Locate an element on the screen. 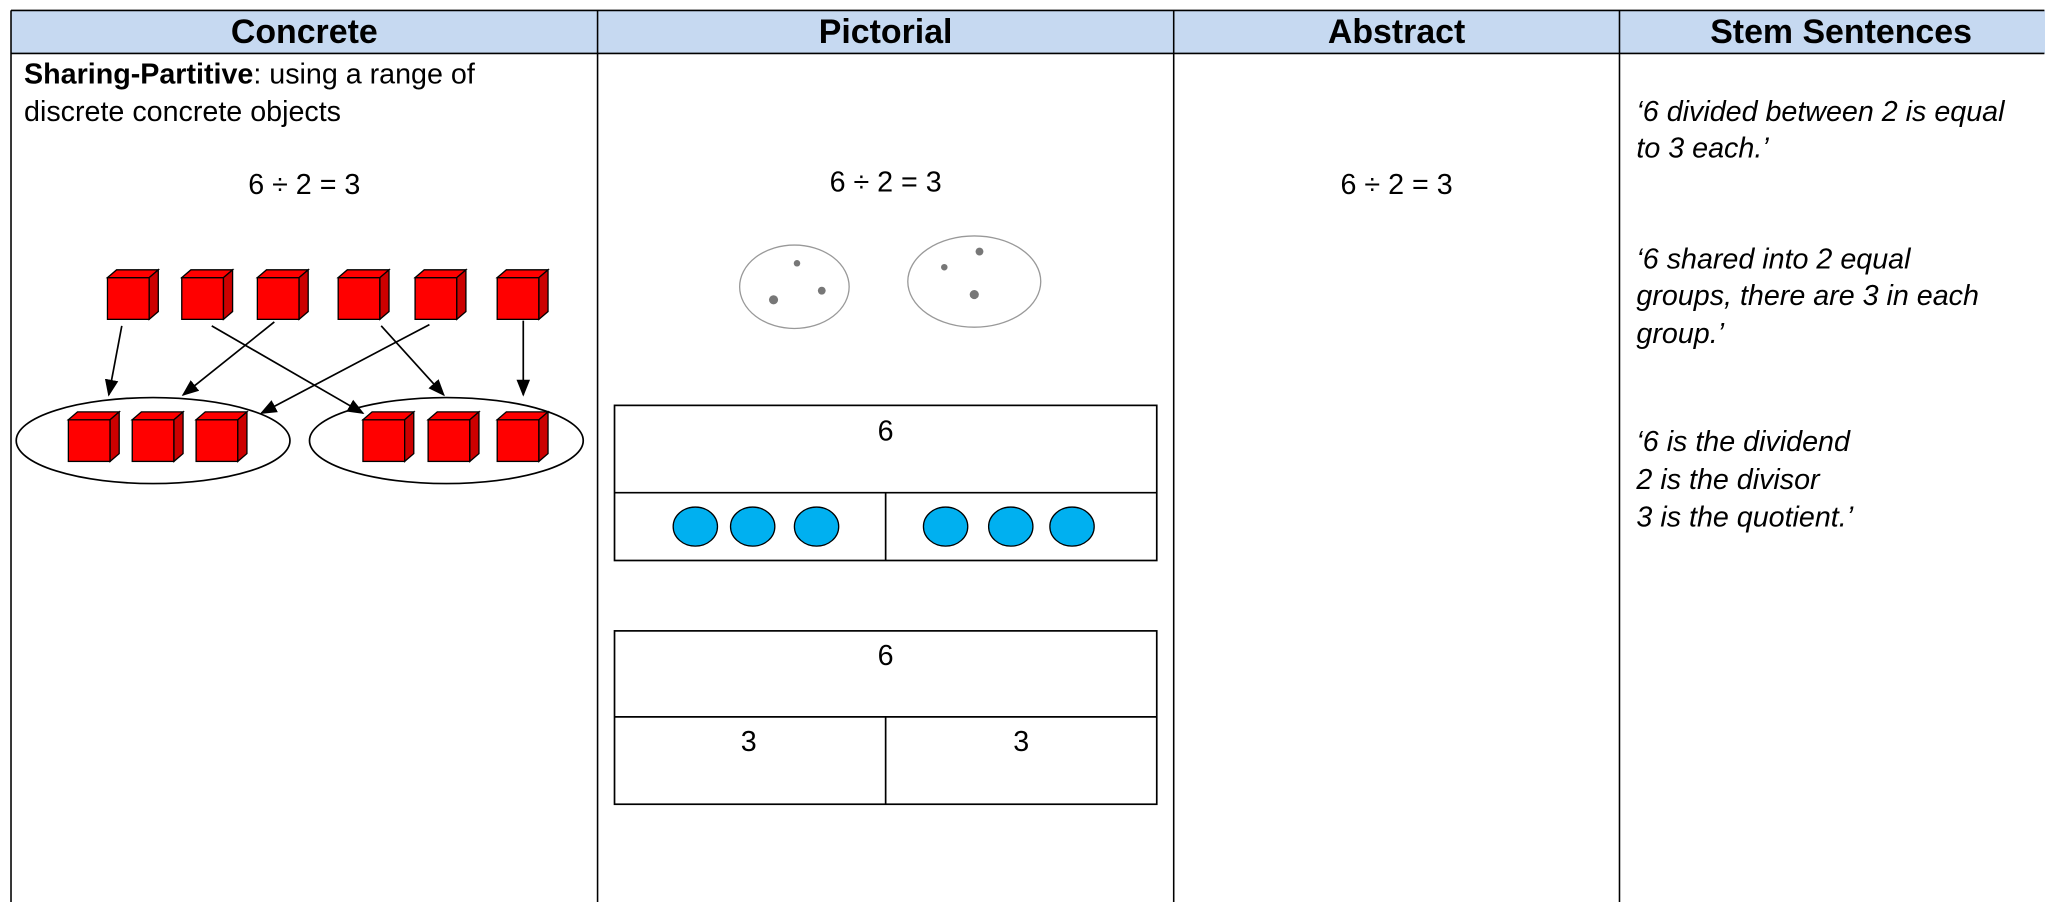 The image size is (2045, 902). header-row is located at coordinates (1028, 32).